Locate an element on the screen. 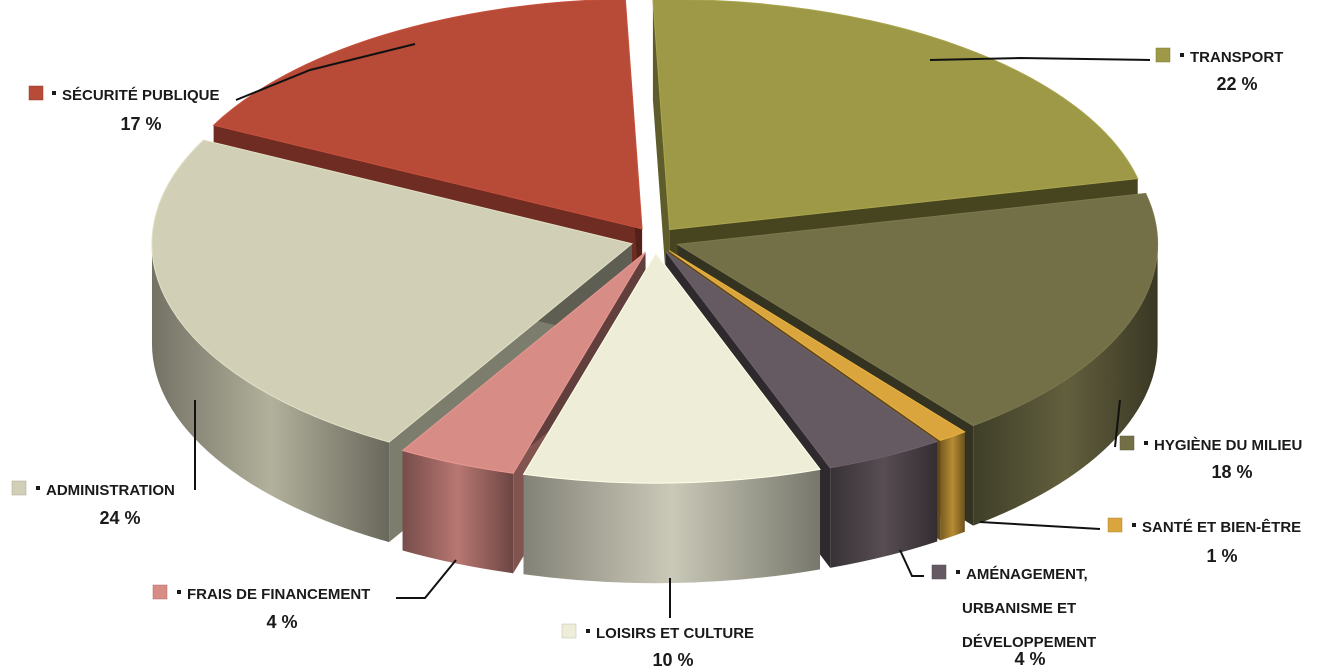  slice-label: SÉCURITÉ PUBLIQUE 17 % is located at coordinates (222, 88).